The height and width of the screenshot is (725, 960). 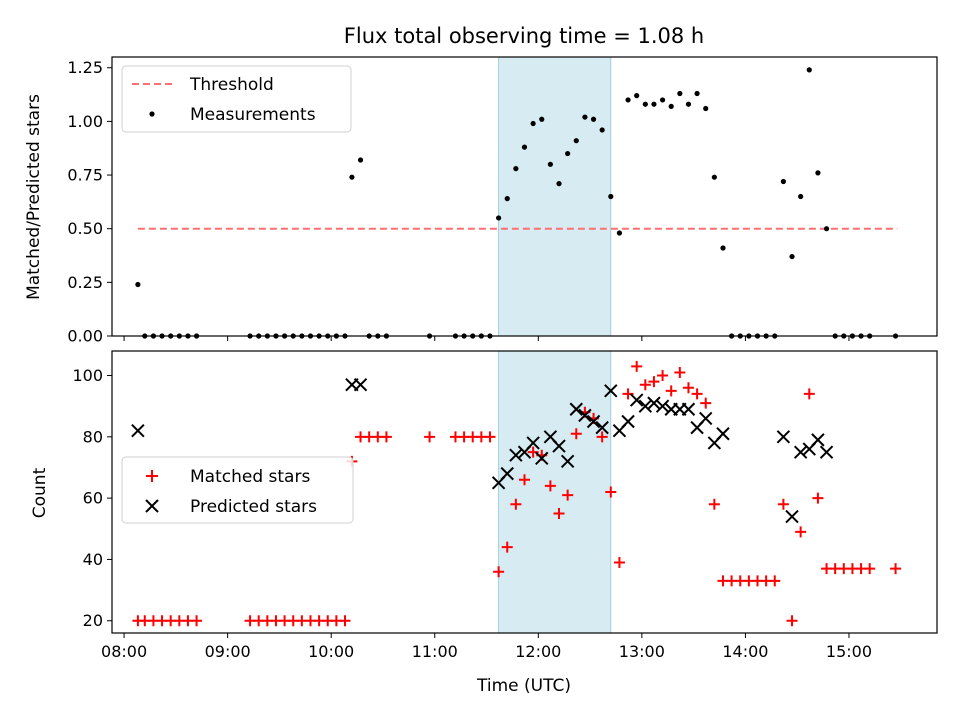 I want to click on bottom-x-tick-label: 15:00, so click(x=849, y=651).